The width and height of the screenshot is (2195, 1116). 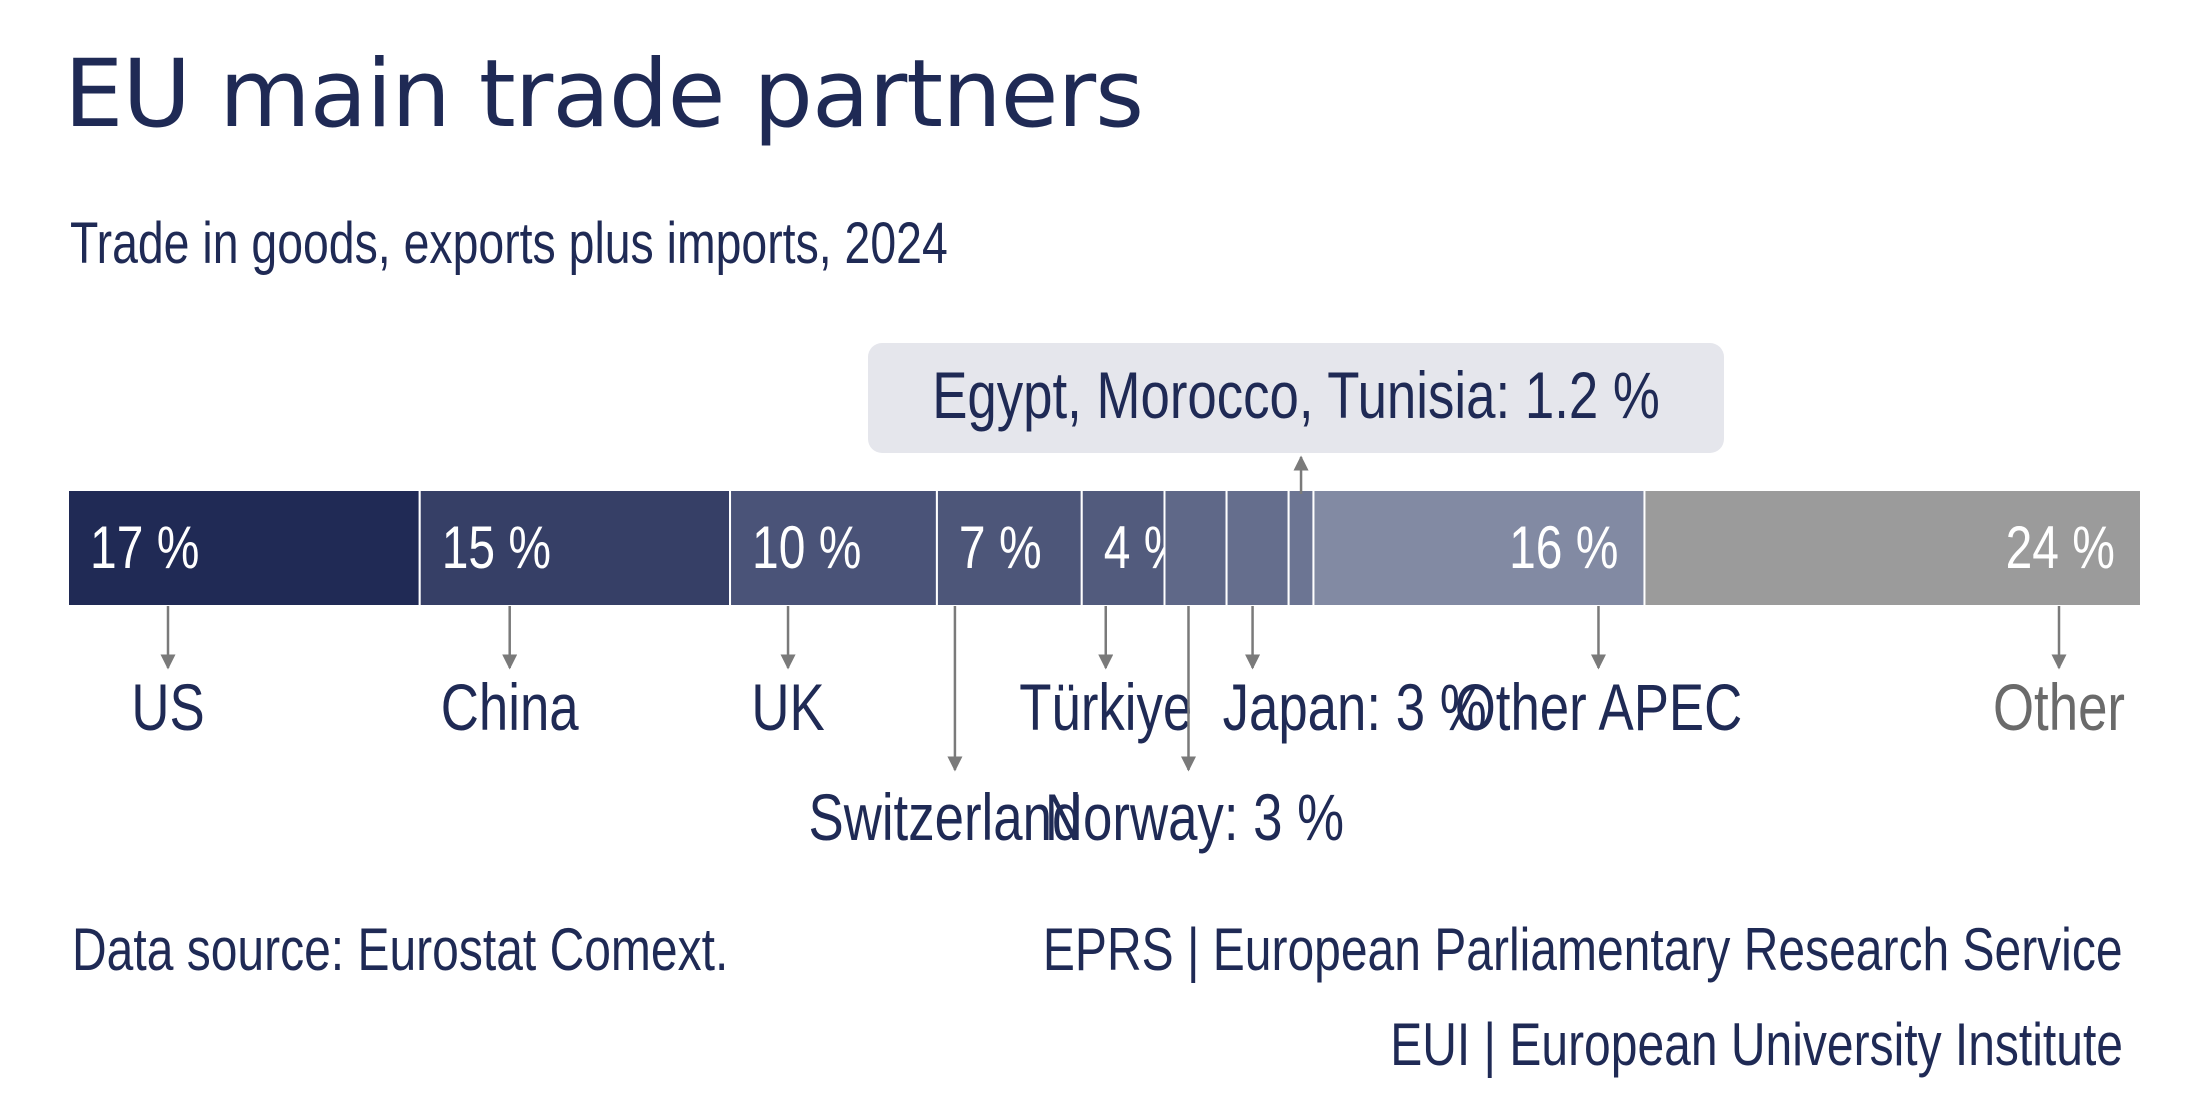 What do you see at coordinates (144, 547) in the screenshot?
I see `value-label-us: 17 %` at bounding box center [144, 547].